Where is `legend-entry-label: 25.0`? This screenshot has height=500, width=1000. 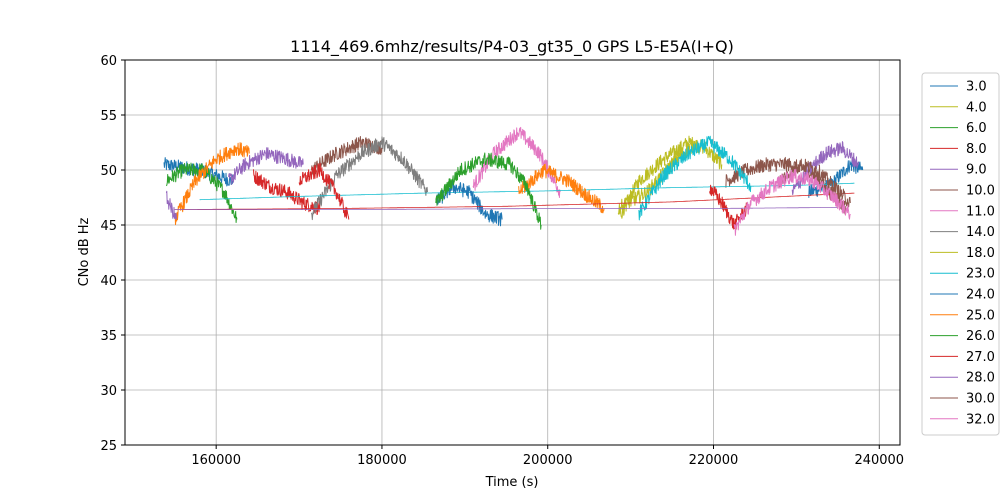
legend-entry-label: 25.0 is located at coordinates (980, 315).